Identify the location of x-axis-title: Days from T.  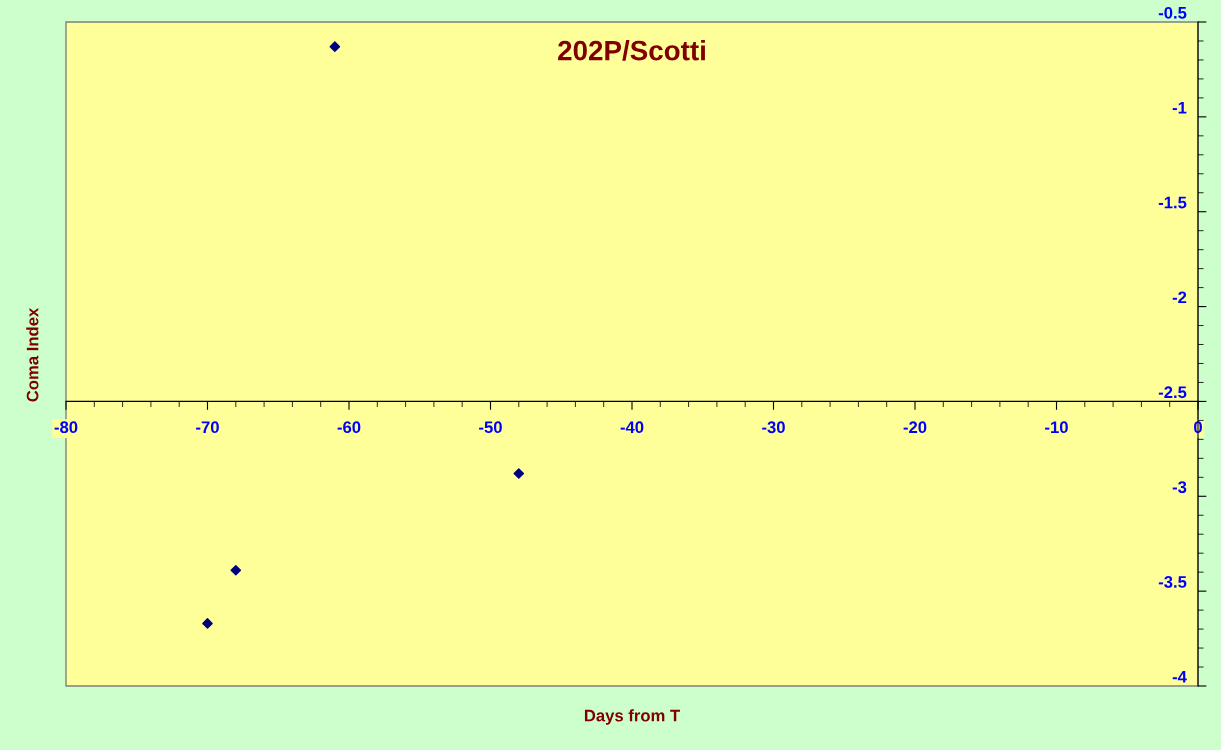
(632, 717).